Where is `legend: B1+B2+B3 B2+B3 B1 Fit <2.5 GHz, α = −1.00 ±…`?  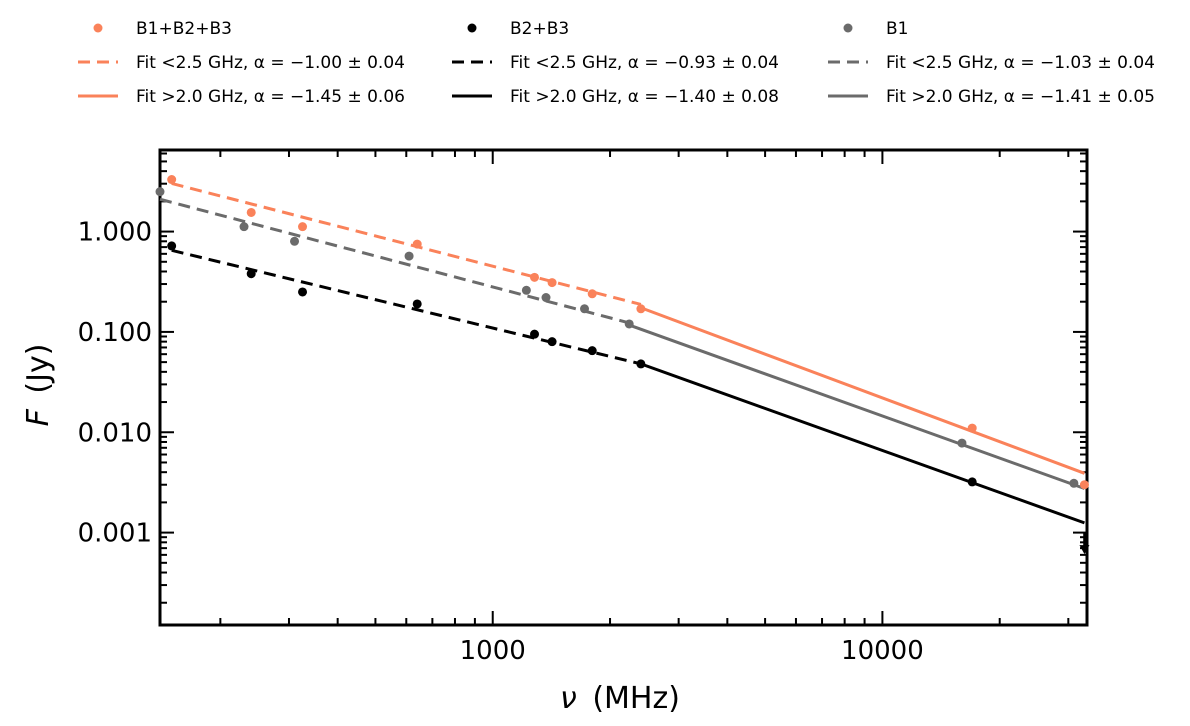 legend: B1+B2+B3 B2+B3 B1 Fit <2.5 GHz, α = −1.00 ±… is located at coordinates (616, 63).